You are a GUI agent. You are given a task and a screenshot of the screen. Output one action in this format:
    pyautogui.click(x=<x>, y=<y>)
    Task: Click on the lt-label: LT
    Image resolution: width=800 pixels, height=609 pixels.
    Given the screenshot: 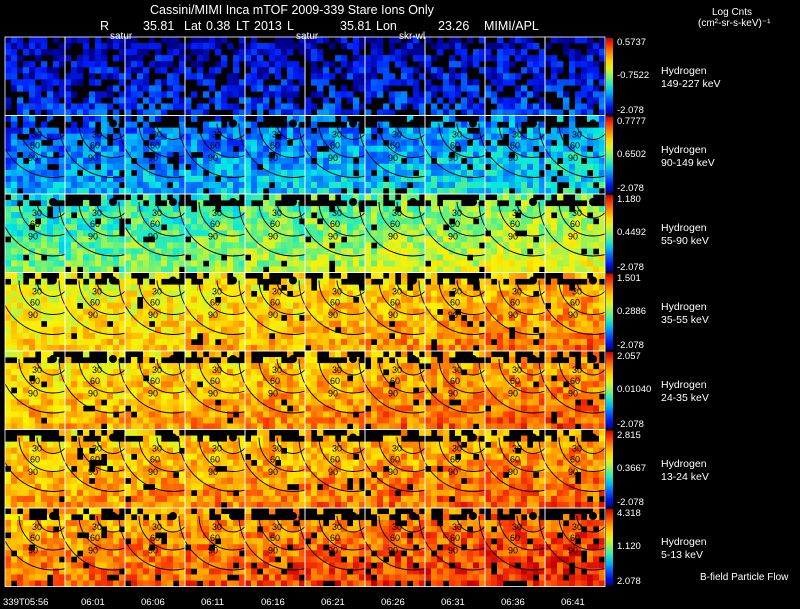 What is the action you would take?
    pyautogui.click(x=243, y=26)
    